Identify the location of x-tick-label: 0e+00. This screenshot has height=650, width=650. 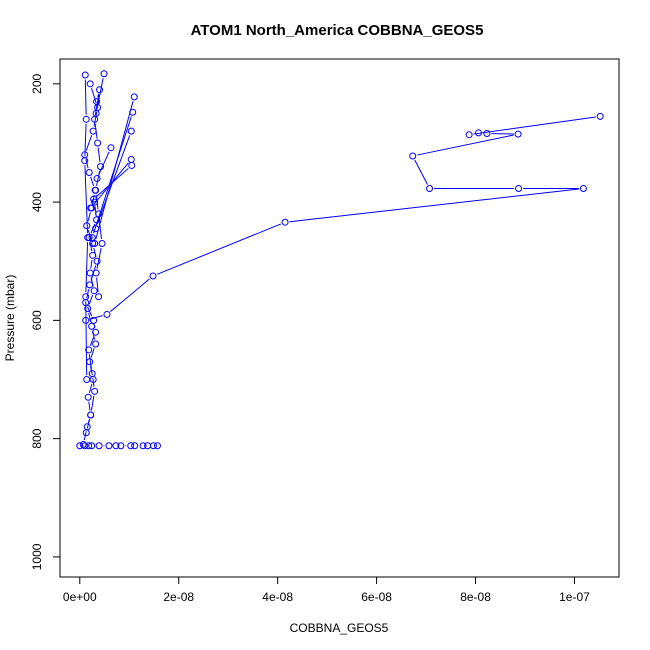
(80, 597).